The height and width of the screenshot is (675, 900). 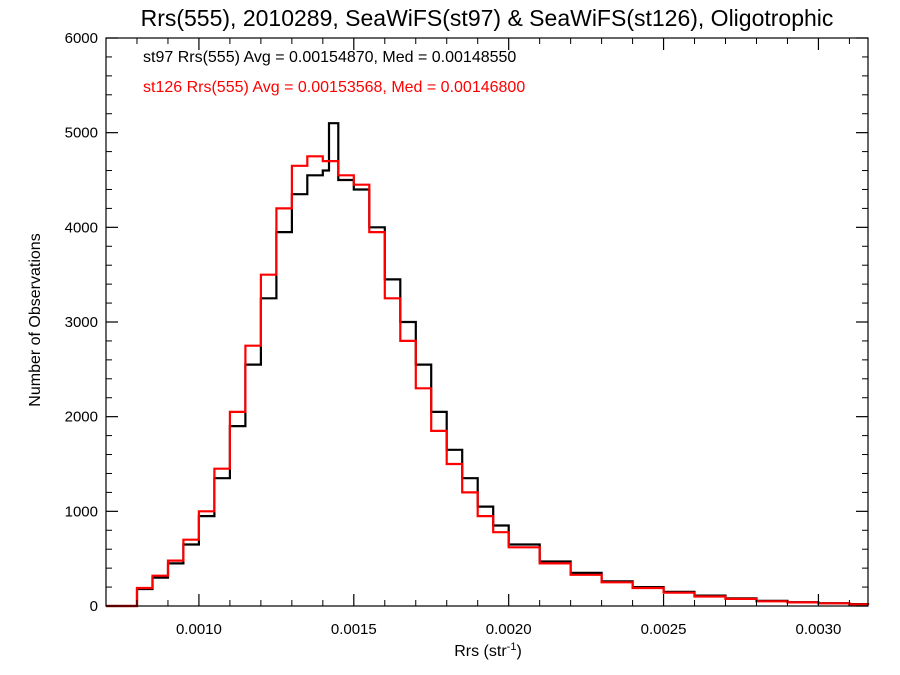 What do you see at coordinates (81, 133) in the screenshot?
I see `y-tick-label: 5000` at bounding box center [81, 133].